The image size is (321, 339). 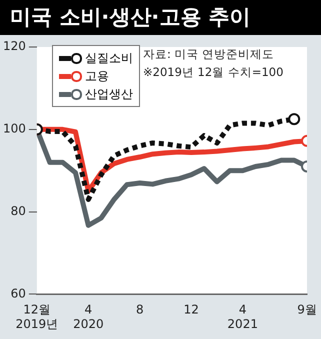 I want to click on x-tick-label: 8, so click(x=140, y=309).